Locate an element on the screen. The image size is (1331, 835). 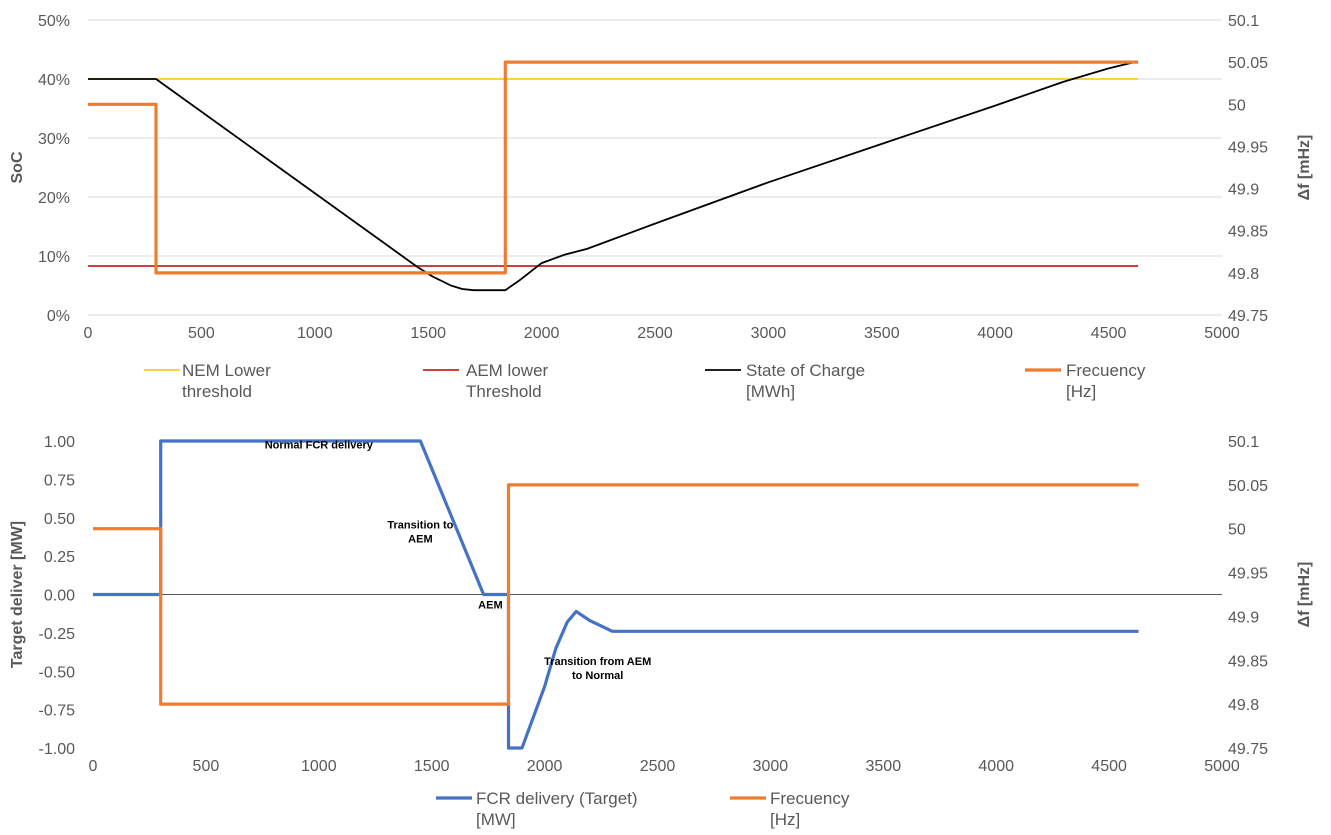
y-tick-label: 0.50 is located at coordinates (59, 519).